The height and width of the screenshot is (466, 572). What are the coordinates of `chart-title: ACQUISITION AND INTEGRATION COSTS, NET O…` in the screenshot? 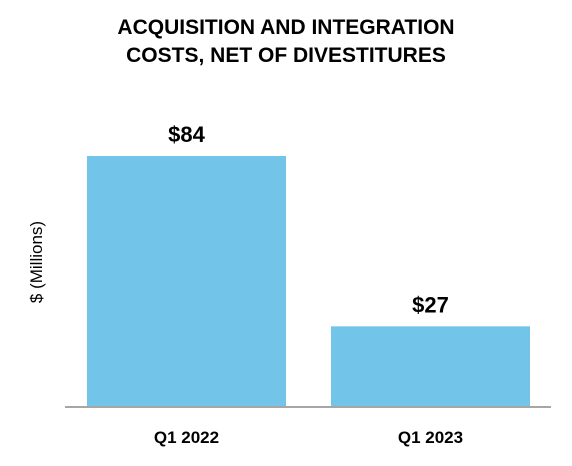 It's located at (286, 42).